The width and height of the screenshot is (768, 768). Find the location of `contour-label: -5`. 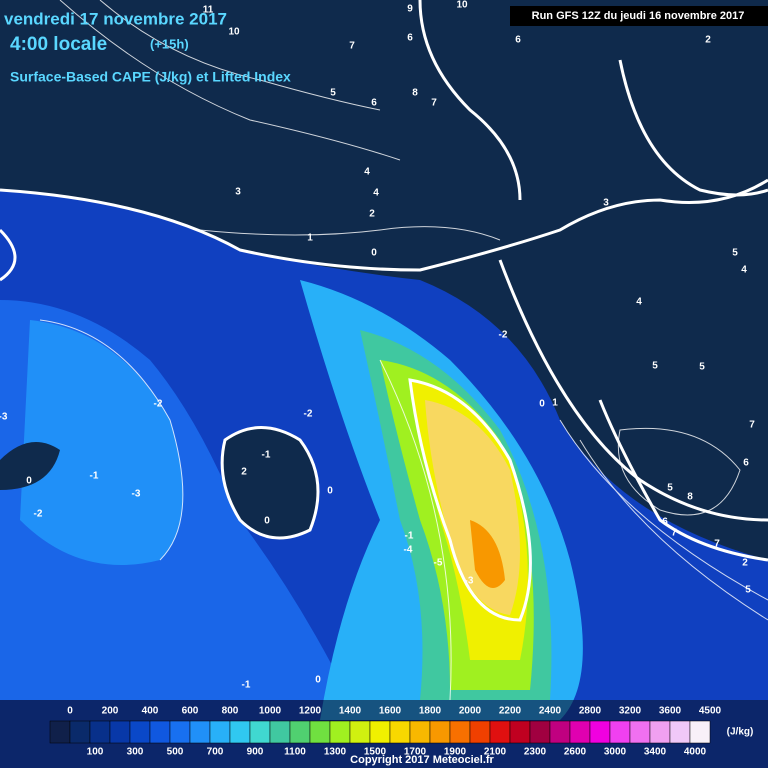

contour-label: -5 is located at coordinates (438, 563).